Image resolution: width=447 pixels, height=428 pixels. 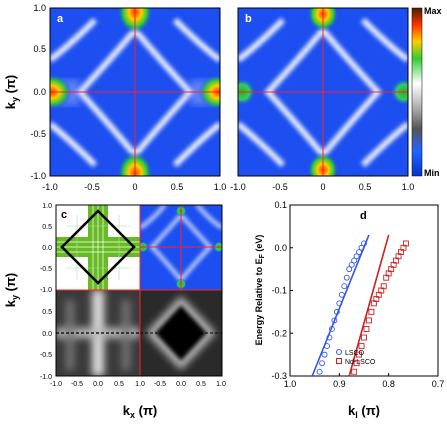 I want to click on colorbar: Max Min, so click(x=426, y=92).